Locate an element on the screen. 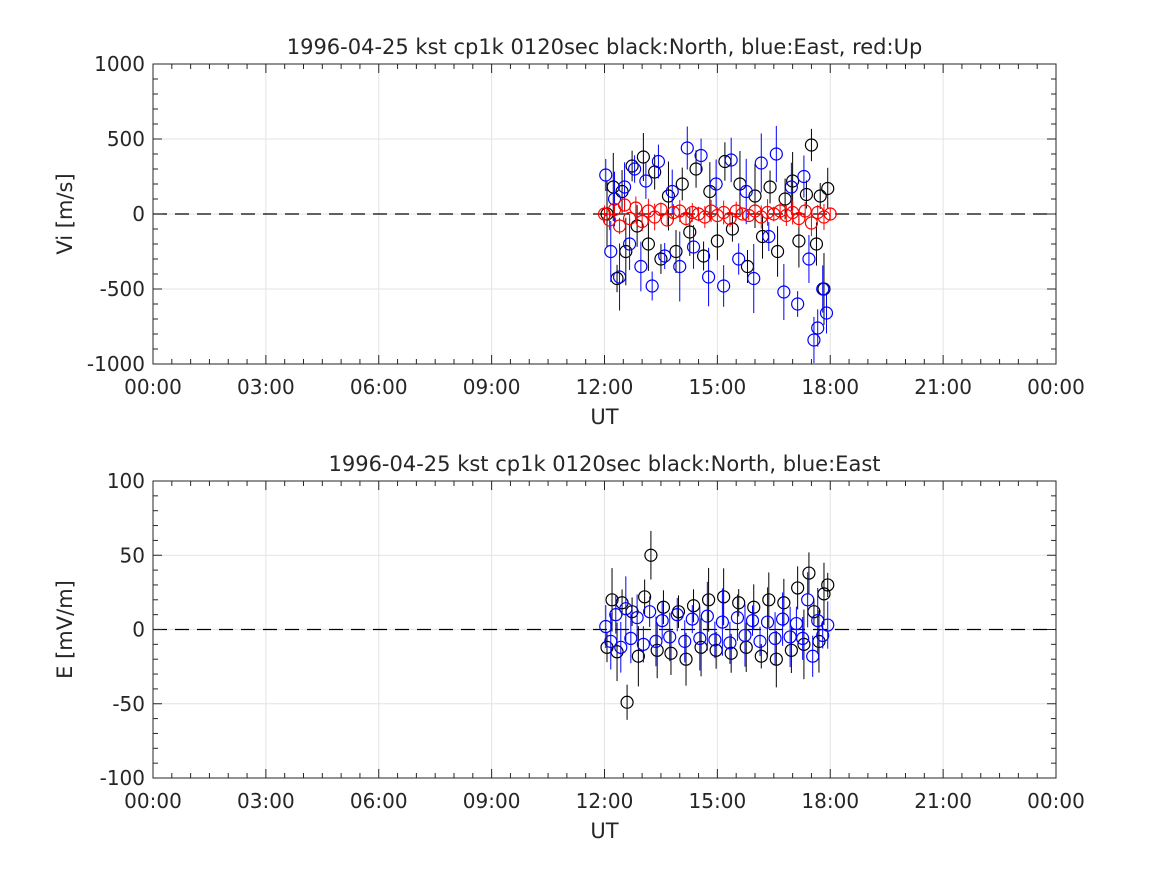  y-tick-label: 500 is located at coordinates (126, 139).